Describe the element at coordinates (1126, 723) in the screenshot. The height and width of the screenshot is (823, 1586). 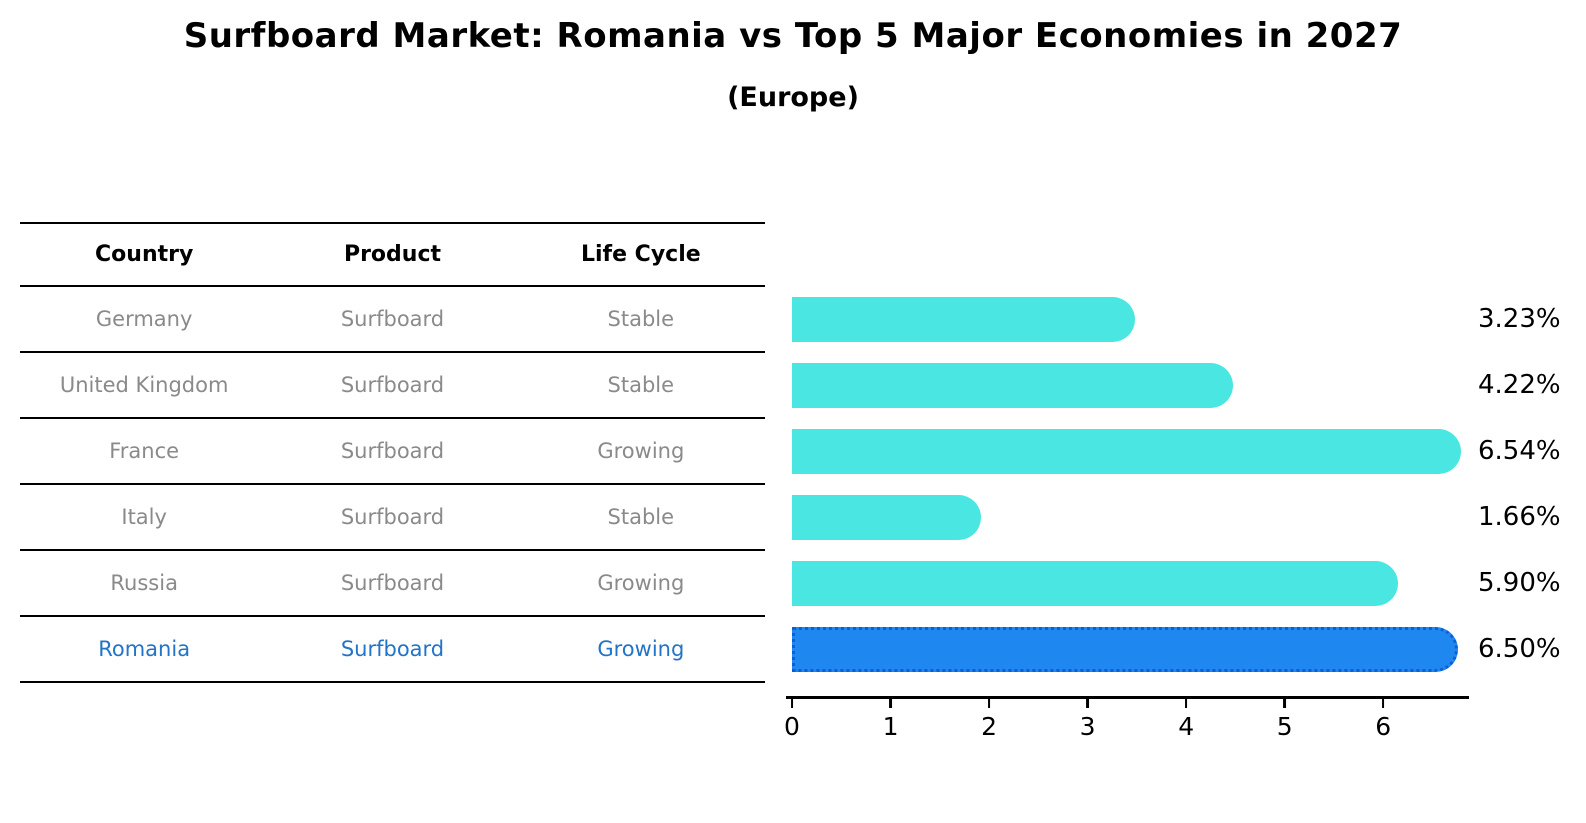
I see `x-axis: 0 1 2 3 4 5 6` at that location.